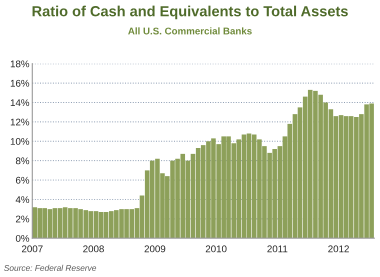 This screenshot has width=380, height=277. I want to click on x-tick-label: 2010, so click(216, 248).